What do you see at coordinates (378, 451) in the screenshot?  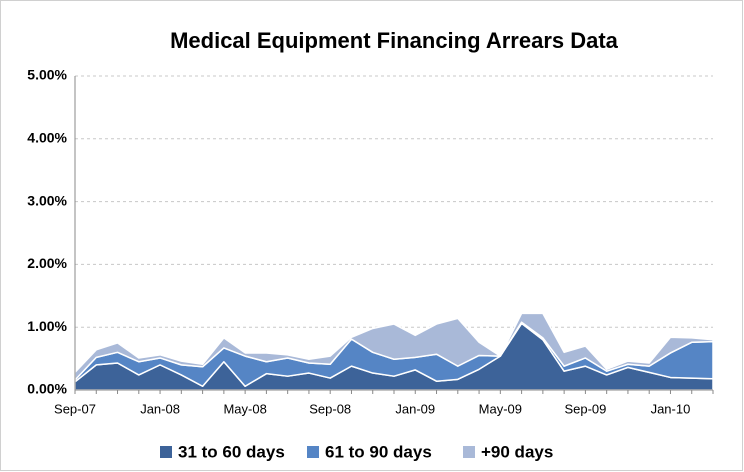 I see `legend-label: 61 to 90 days` at bounding box center [378, 451].